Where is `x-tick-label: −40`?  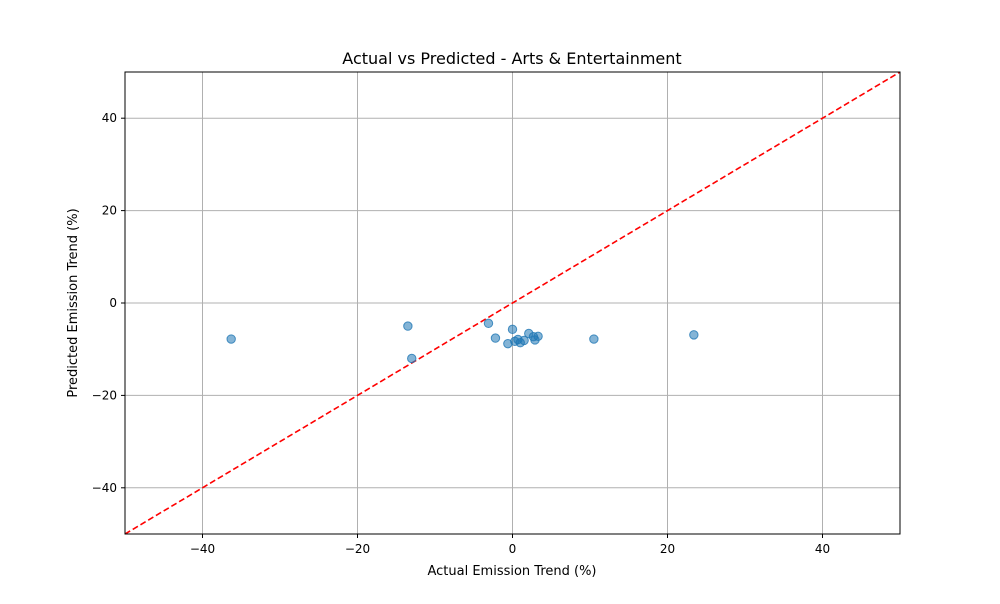 x-tick-label: −40 is located at coordinates (202, 549).